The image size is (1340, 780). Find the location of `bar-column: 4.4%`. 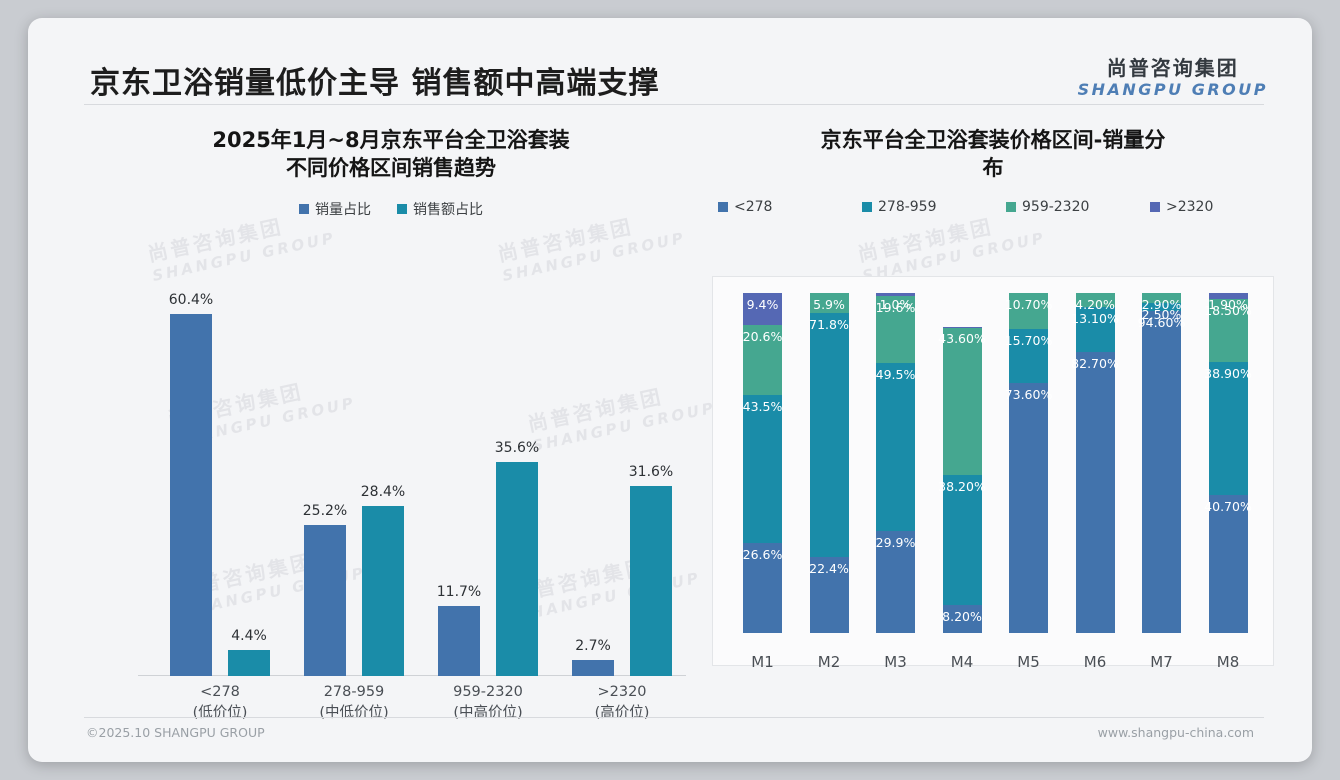

bar-column: 4.4% is located at coordinates (249, 481).